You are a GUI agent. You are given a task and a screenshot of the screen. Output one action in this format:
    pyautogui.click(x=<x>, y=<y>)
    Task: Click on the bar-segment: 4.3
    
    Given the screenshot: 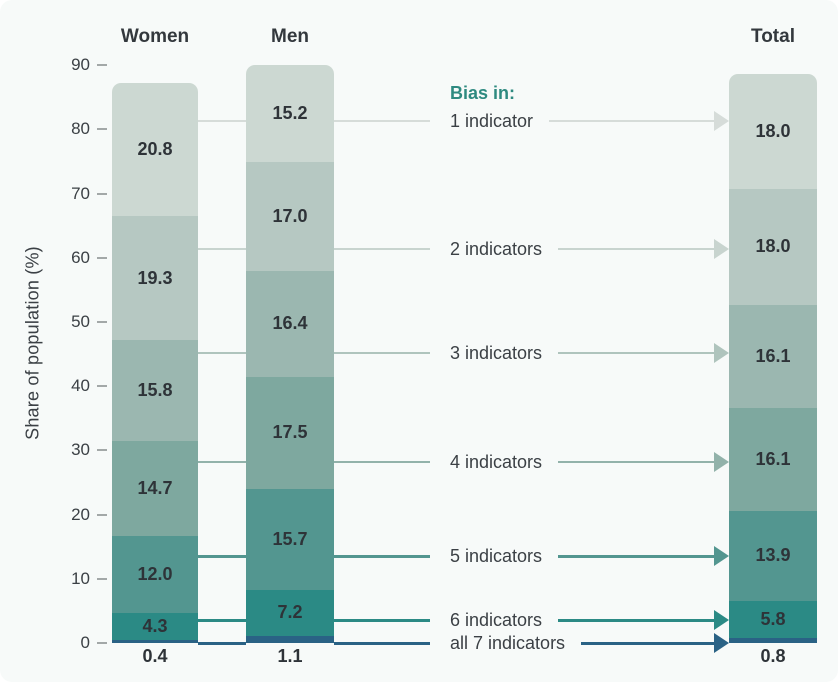 What is the action you would take?
    pyautogui.click(x=155, y=626)
    